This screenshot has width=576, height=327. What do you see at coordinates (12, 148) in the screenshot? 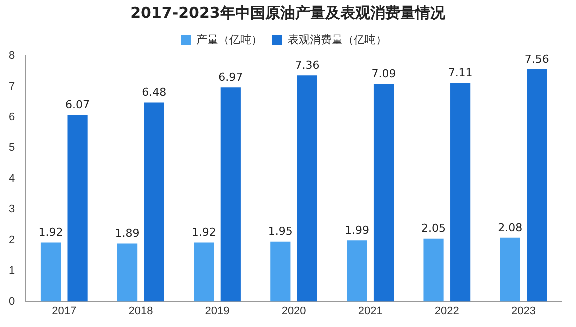
I see `y-tick-label: 5` at bounding box center [12, 148].